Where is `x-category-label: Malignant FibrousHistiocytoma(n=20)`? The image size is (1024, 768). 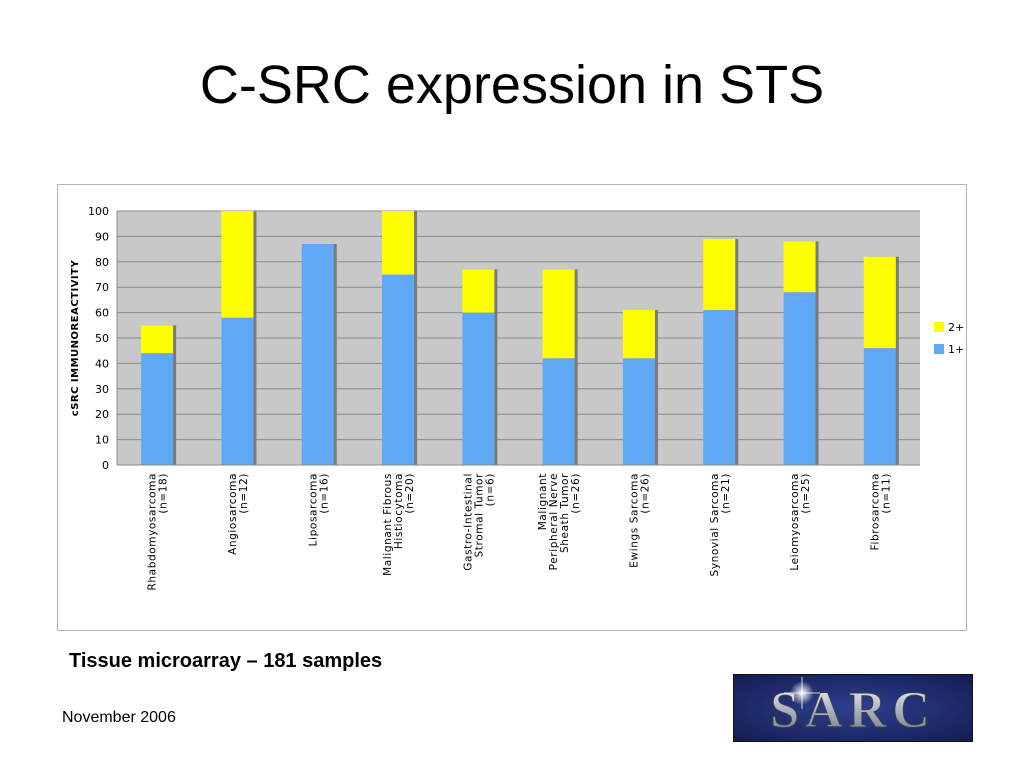 x-category-label: Malignant FibrousHistiocytoma(n=20) is located at coordinates (399, 524).